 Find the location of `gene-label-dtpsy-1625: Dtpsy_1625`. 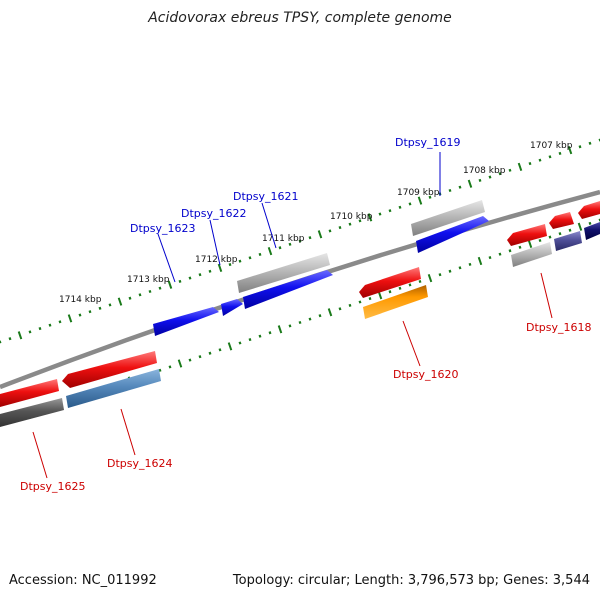

gene-label-dtpsy-1625: Dtpsy_1625 is located at coordinates (53, 486).